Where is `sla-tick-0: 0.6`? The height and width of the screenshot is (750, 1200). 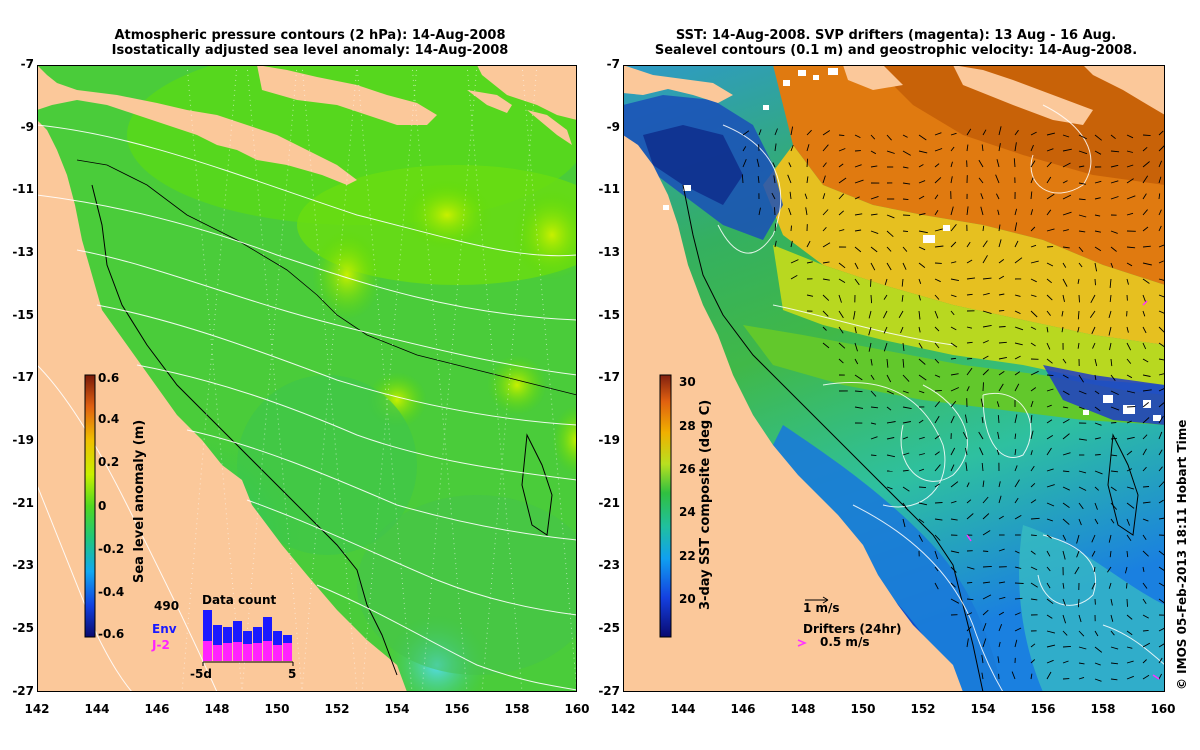 sla-tick-0: 0.6 is located at coordinates (109, 378).